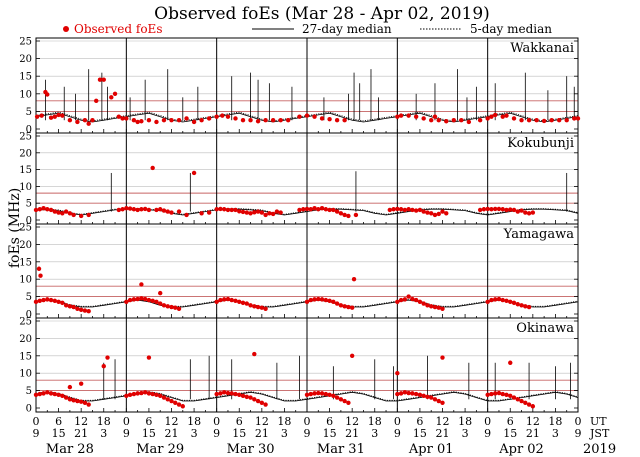  What do you see at coordinates (160, 449) in the screenshot?
I see `date-label: Mar 29` at bounding box center [160, 449].